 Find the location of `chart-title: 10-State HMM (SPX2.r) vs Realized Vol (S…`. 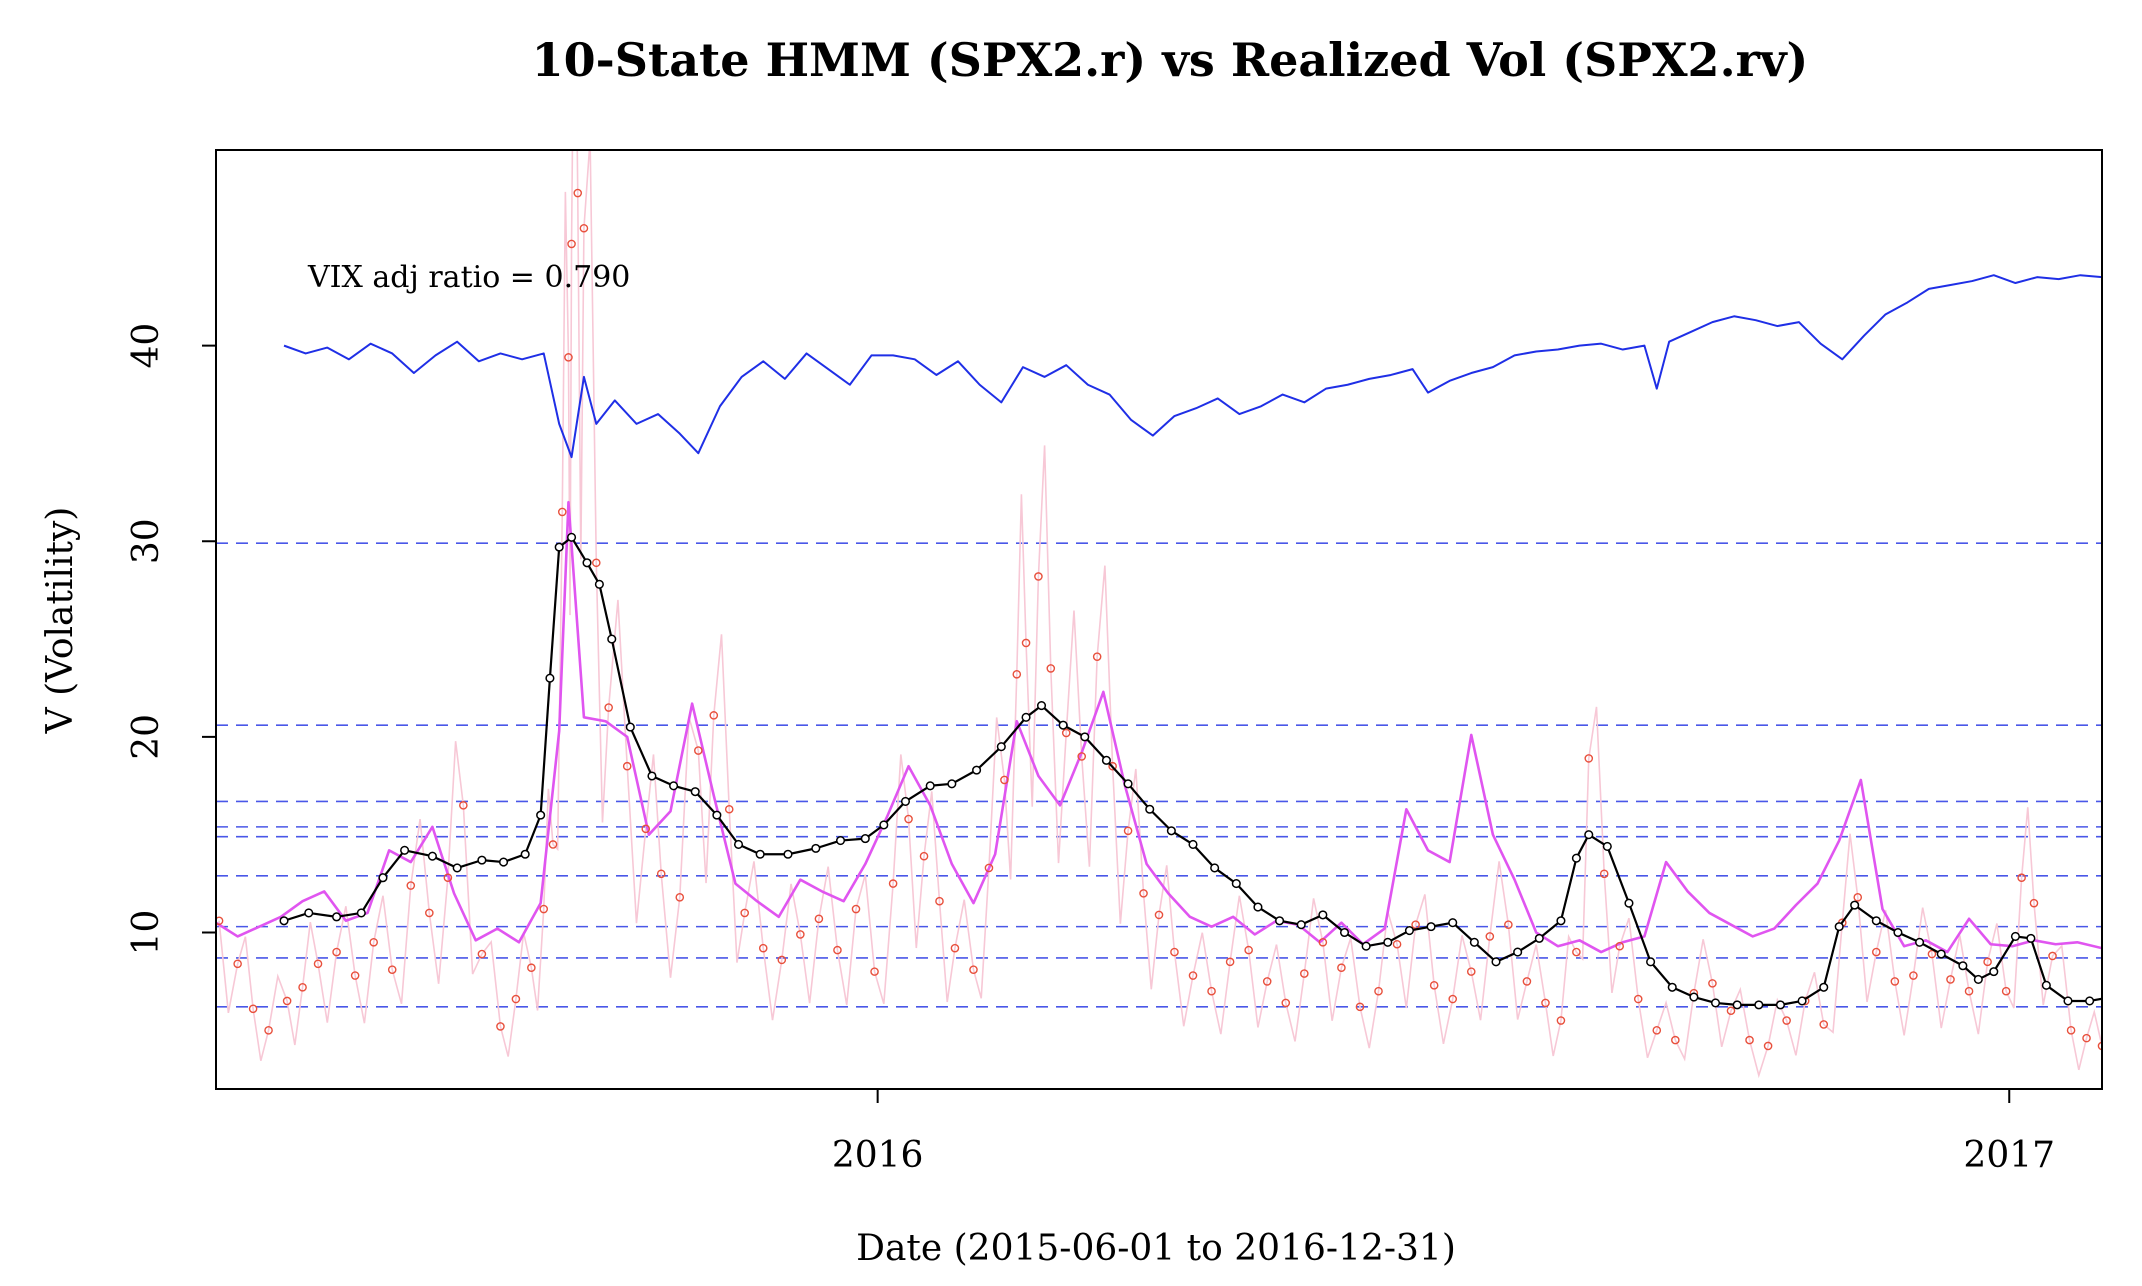

chart-title: 10-State HMM (SPX2.r) vs Realized Vol (S… is located at coordinates (1170, 60).